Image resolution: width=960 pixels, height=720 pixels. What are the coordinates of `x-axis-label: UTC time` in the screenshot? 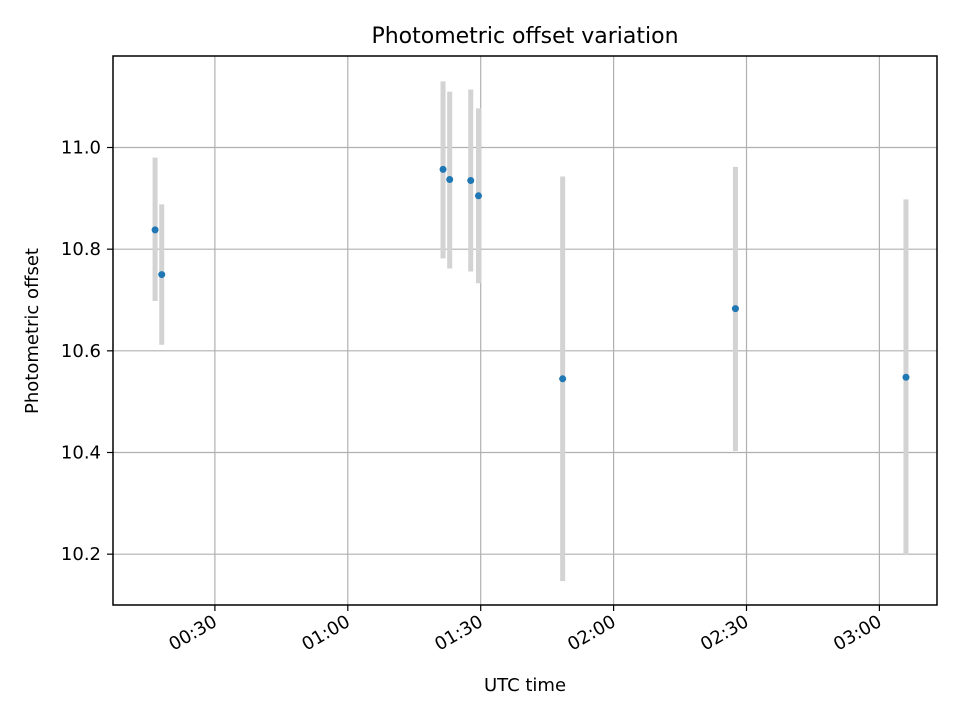 It's located at (525, 685).